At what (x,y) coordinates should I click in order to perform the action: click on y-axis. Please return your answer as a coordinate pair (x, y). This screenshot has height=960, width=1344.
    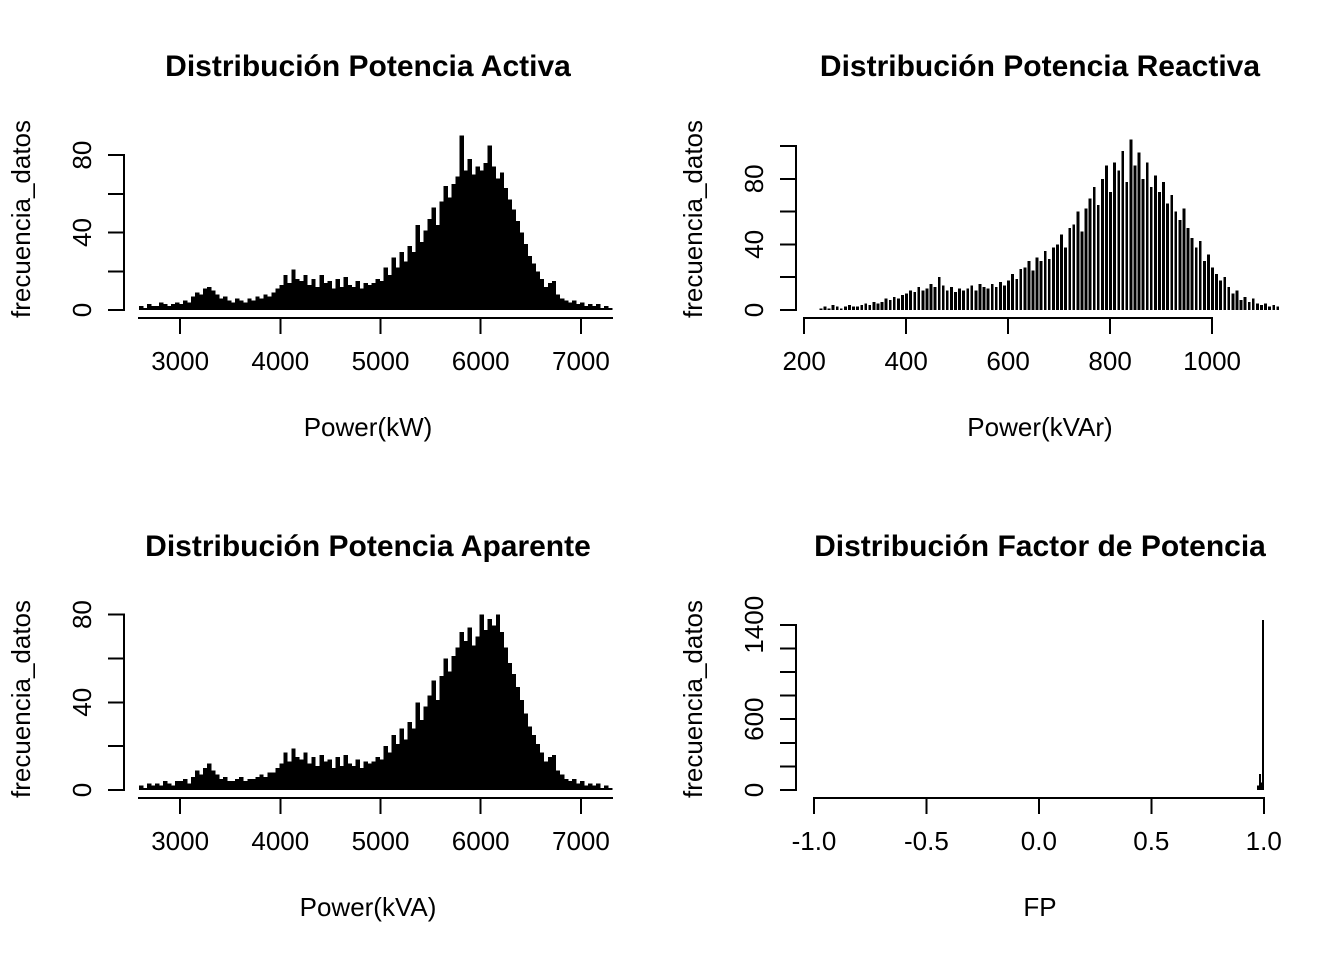
    Looking at the image, I should click on (116, 232).